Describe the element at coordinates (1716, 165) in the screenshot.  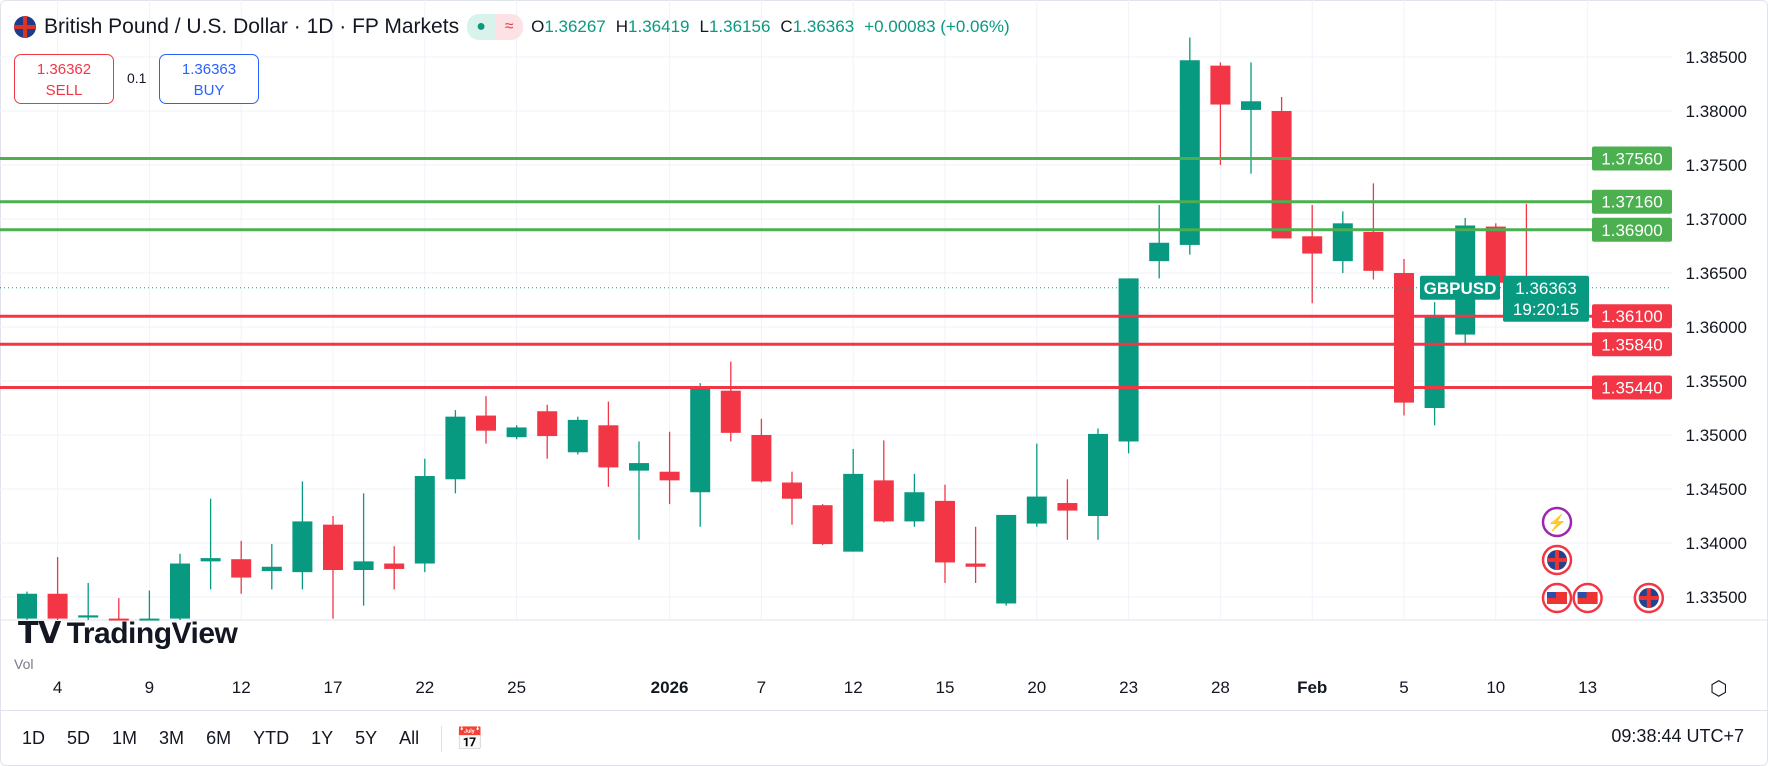
I see `y-tick-label: 1.37500` at that location.